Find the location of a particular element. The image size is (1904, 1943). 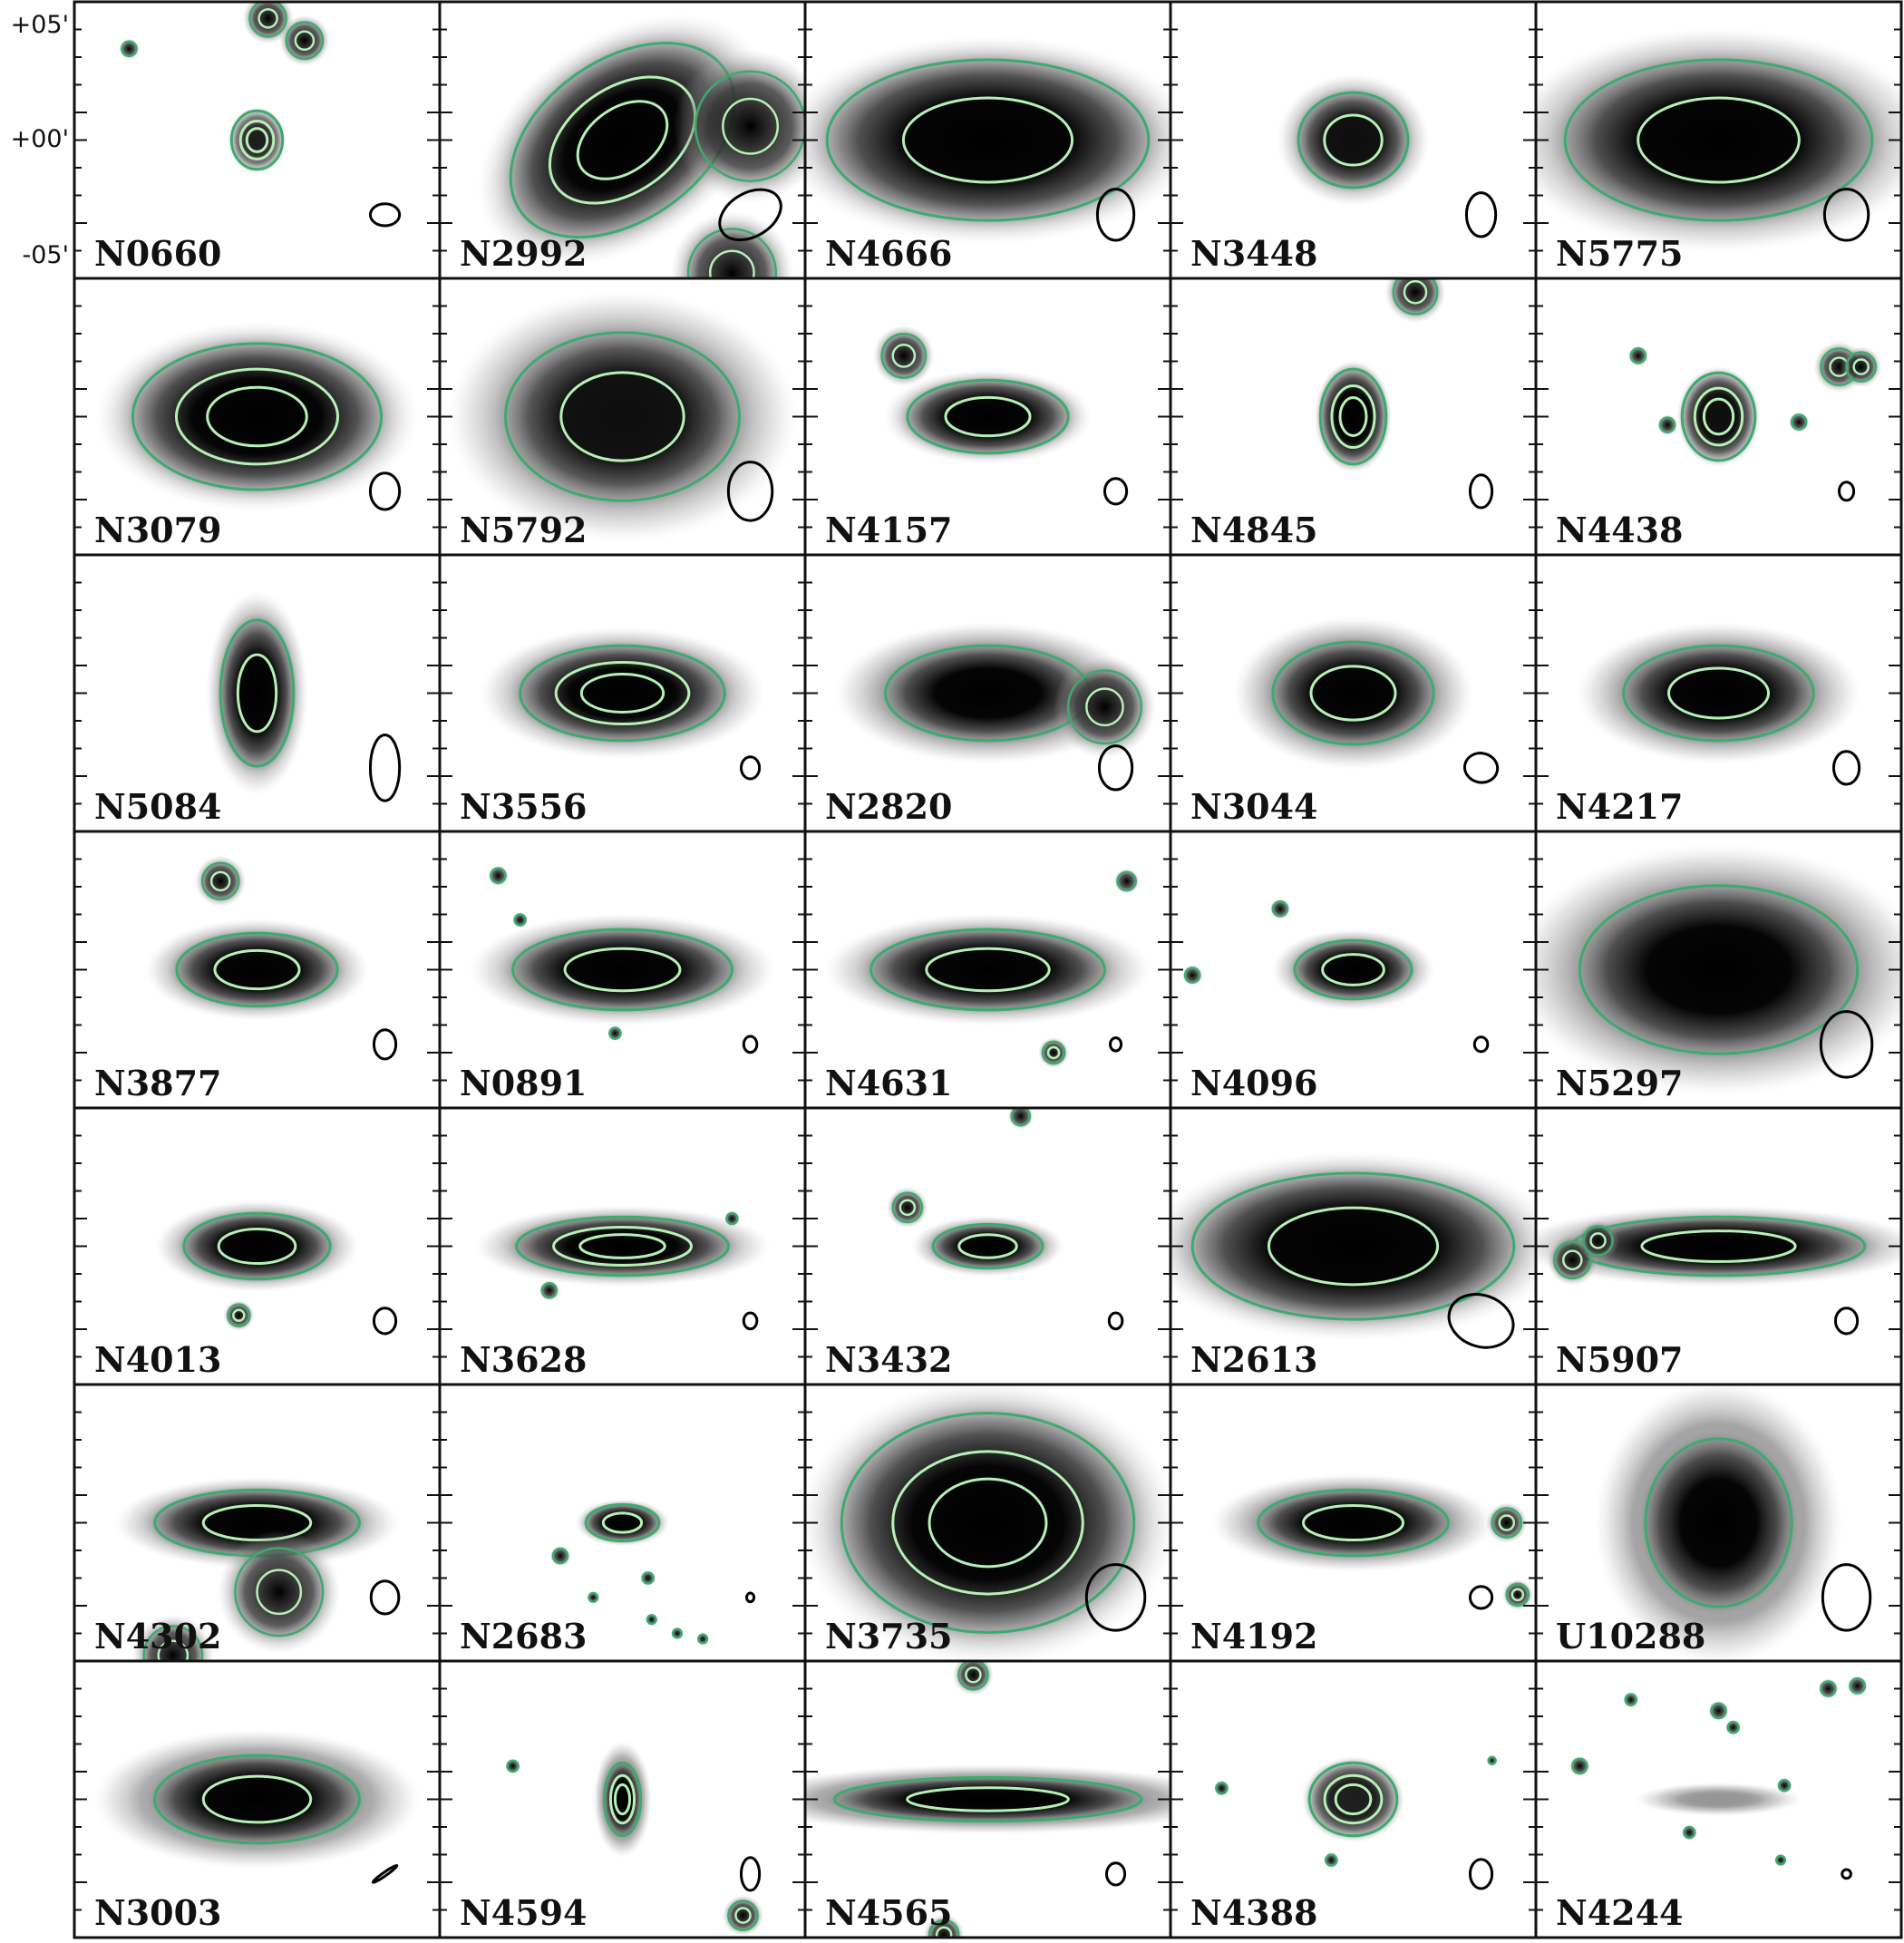

panel-u10288: U10288 is located at coordinates (1718, 1523).